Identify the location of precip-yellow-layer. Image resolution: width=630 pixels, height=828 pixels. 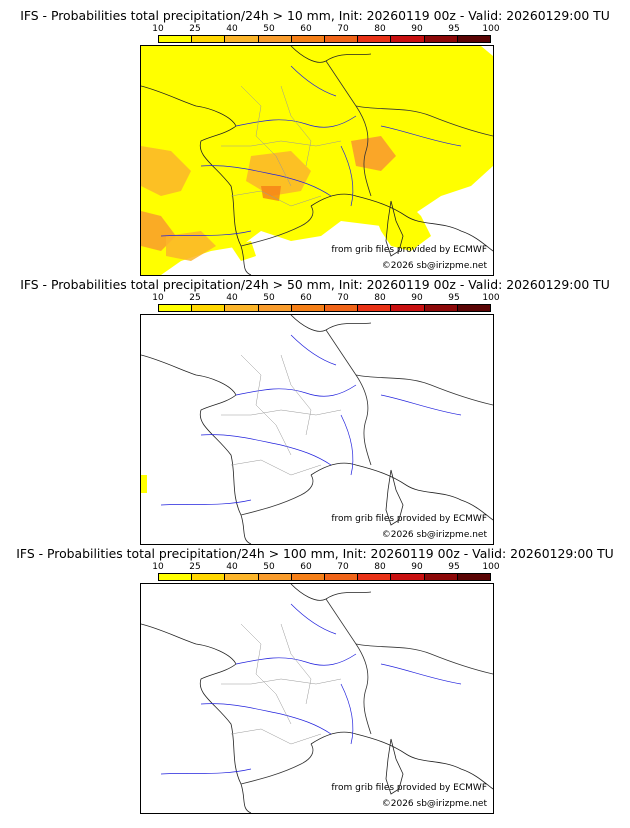
(144, 484).